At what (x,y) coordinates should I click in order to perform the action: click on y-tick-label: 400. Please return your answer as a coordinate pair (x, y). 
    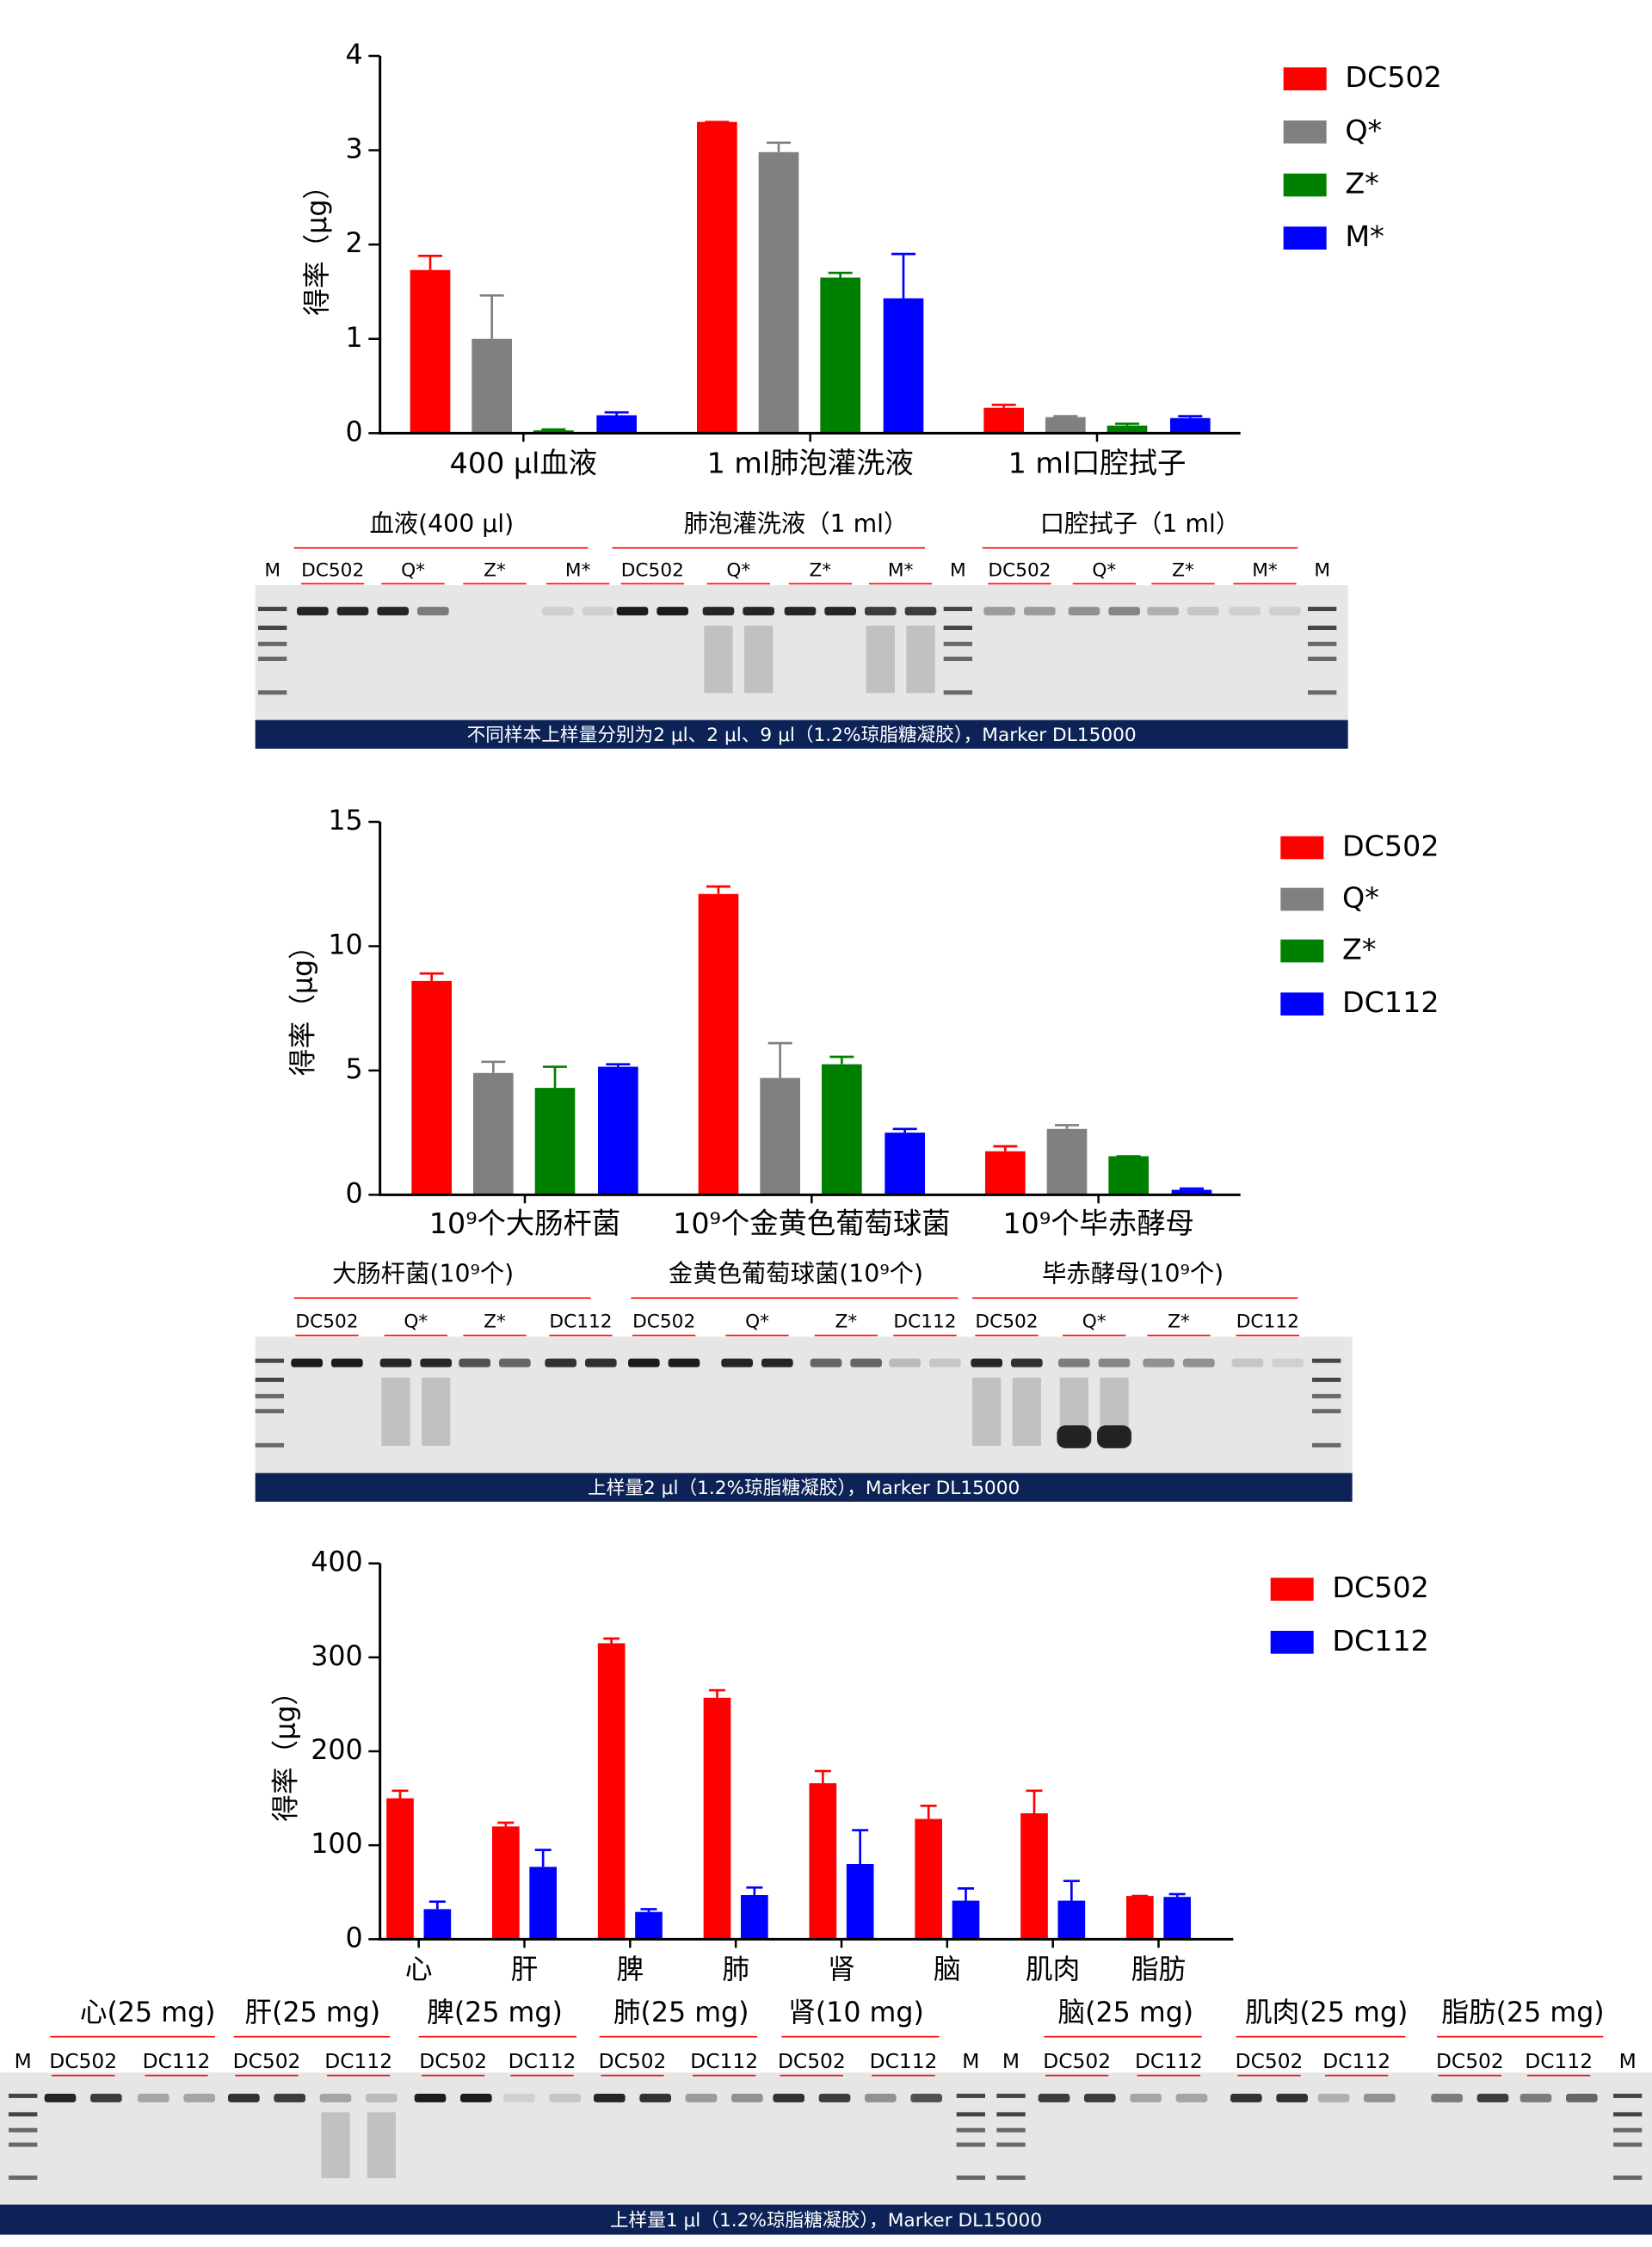
    Looking at the image, I should click on (336, 1562).